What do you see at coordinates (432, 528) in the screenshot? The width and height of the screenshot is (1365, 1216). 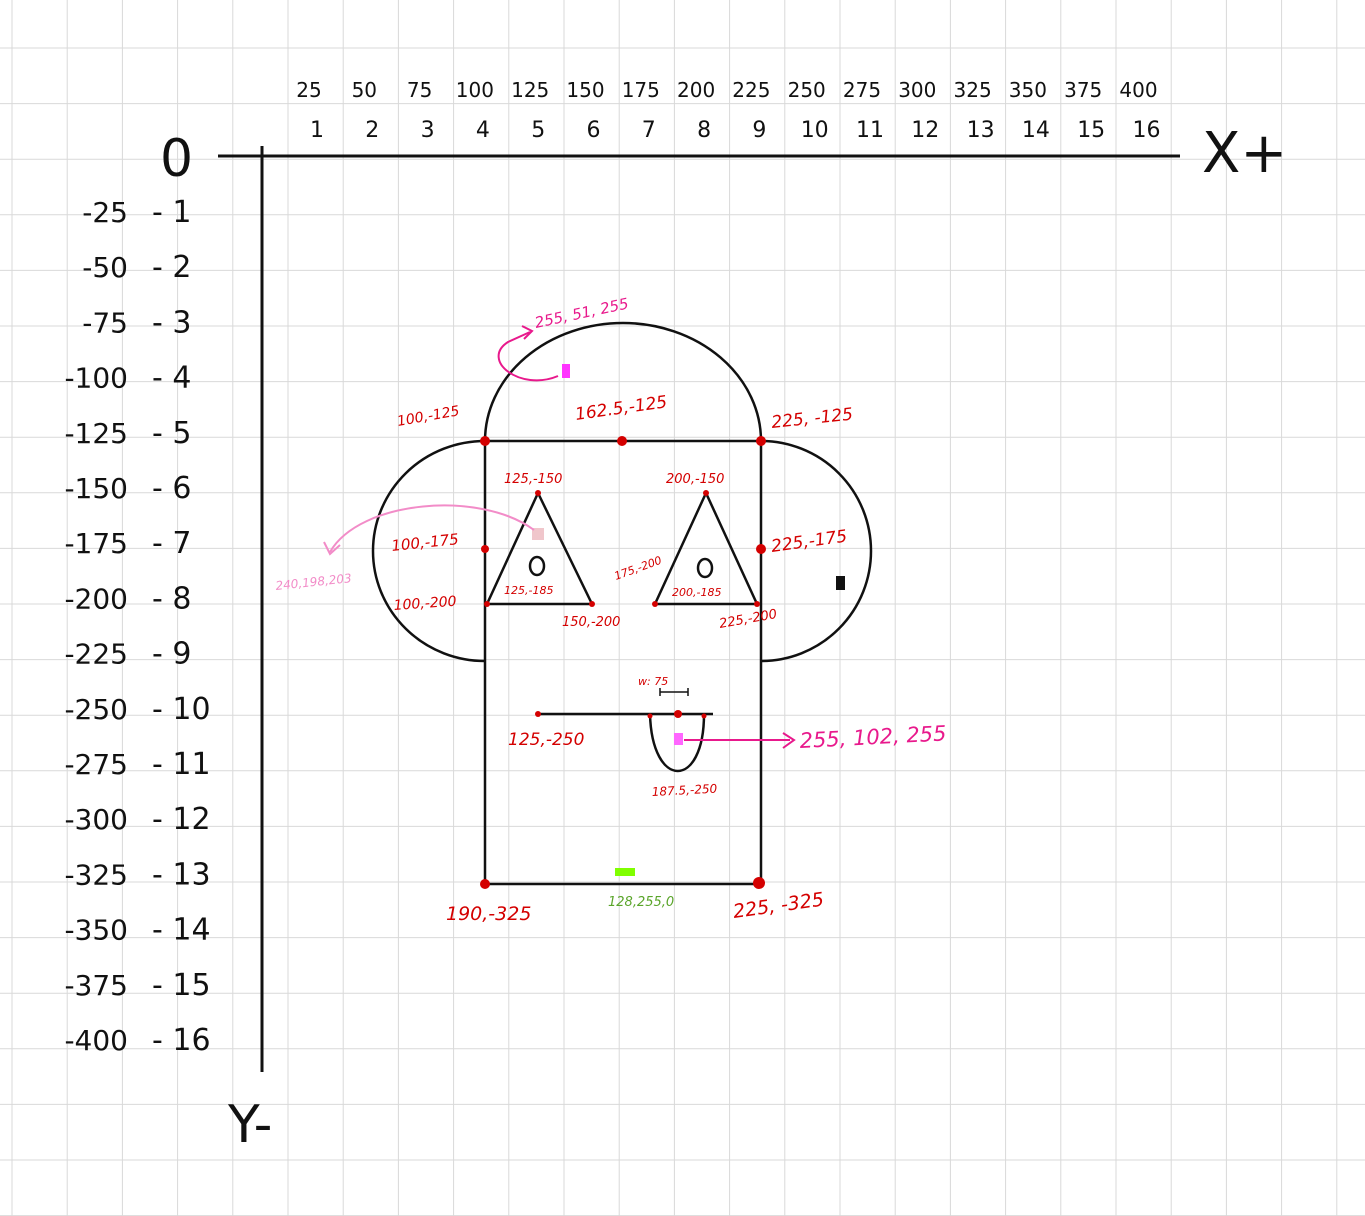 I see `arrow-left-eye-color` at bounding box center [432, 528].